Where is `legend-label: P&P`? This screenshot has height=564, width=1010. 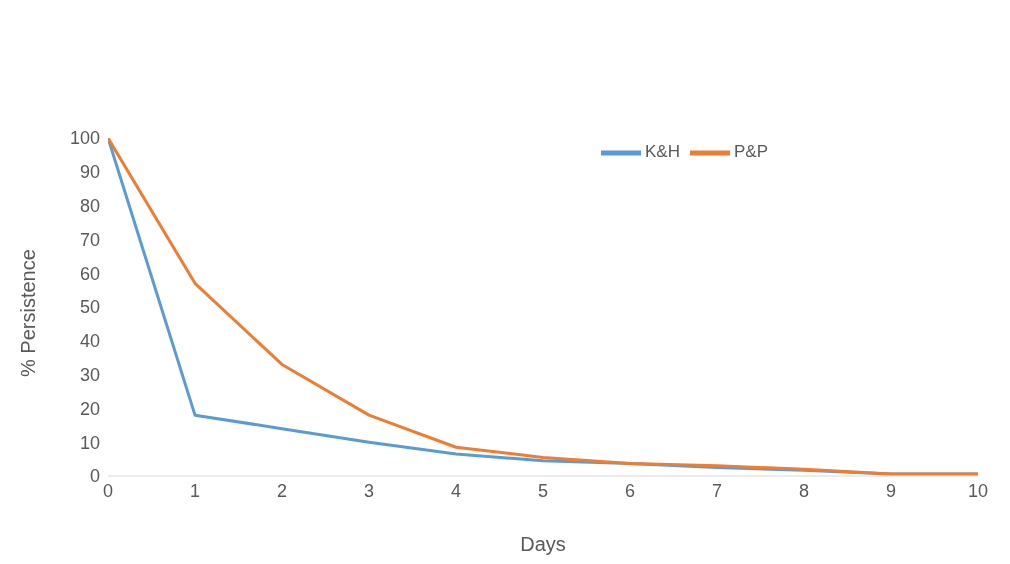
legend-label: P&P is located at coordinates (750, 152).